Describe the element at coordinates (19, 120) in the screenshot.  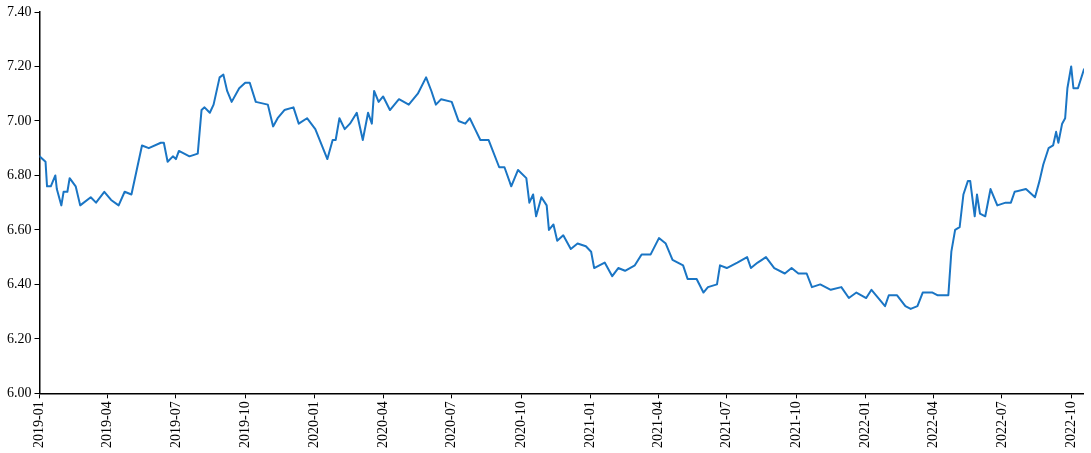
I see `y-tick-label: 7.00` at that location.